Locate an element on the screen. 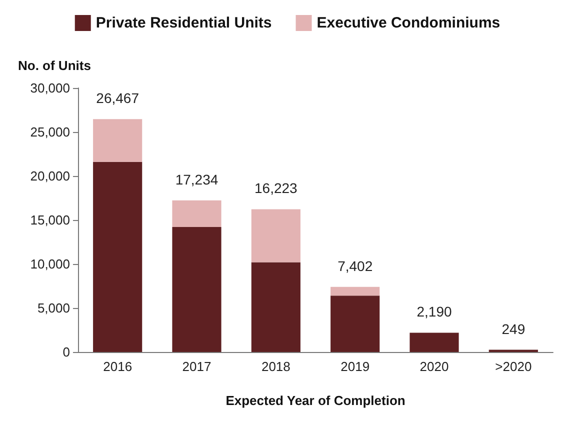 The height and width of the screenshot is (430, 575). total-label: 17,234 is located at coordinates (196, 179).